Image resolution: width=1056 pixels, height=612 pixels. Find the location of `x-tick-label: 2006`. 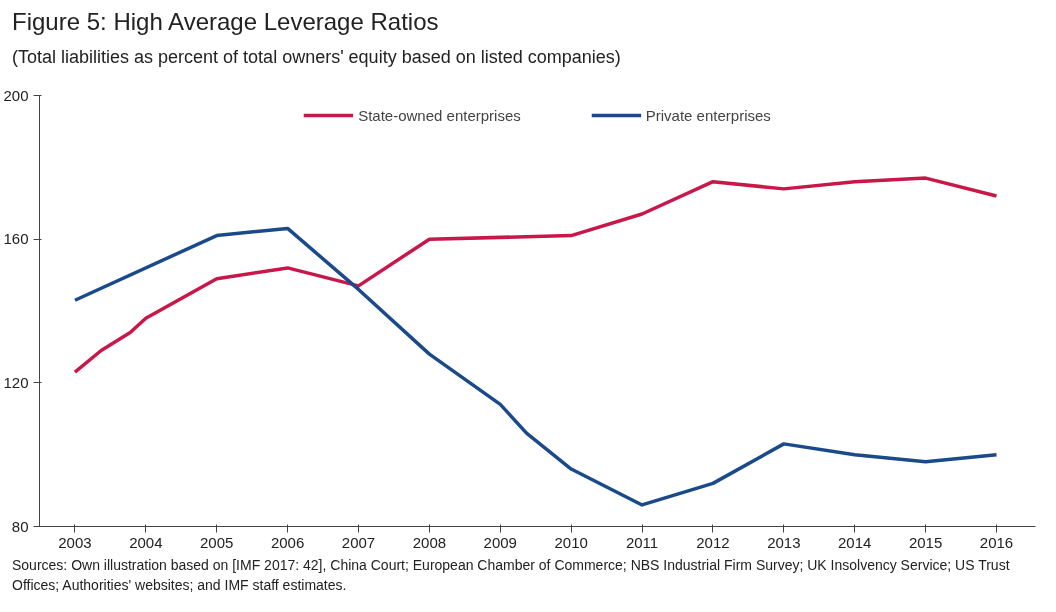

x-tick-label: 2006 is located at coordinates (287, 542).